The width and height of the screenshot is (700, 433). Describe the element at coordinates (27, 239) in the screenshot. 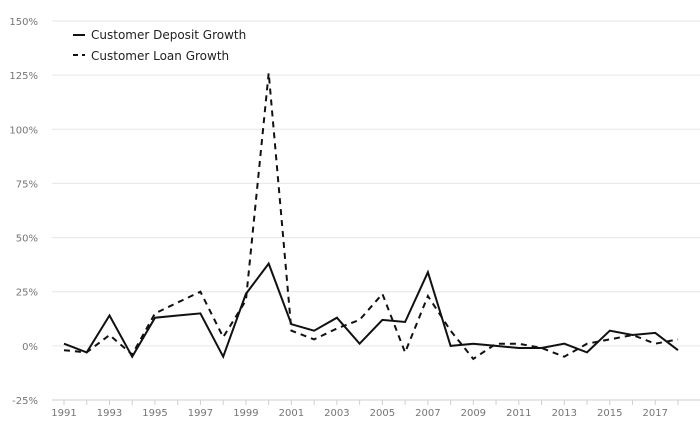

I see `y-tick-label: 50%` at that location.